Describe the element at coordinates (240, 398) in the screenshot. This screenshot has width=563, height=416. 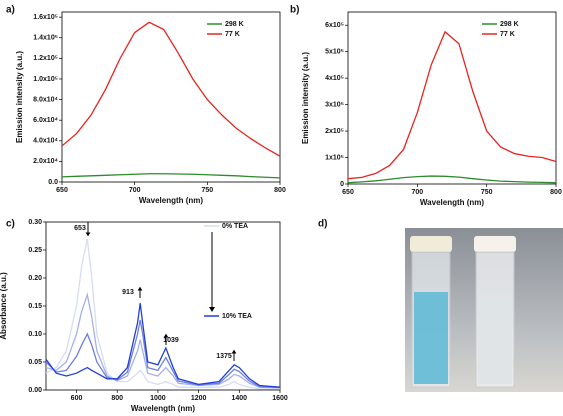
I see `x-tick-label: 1400` at that location.